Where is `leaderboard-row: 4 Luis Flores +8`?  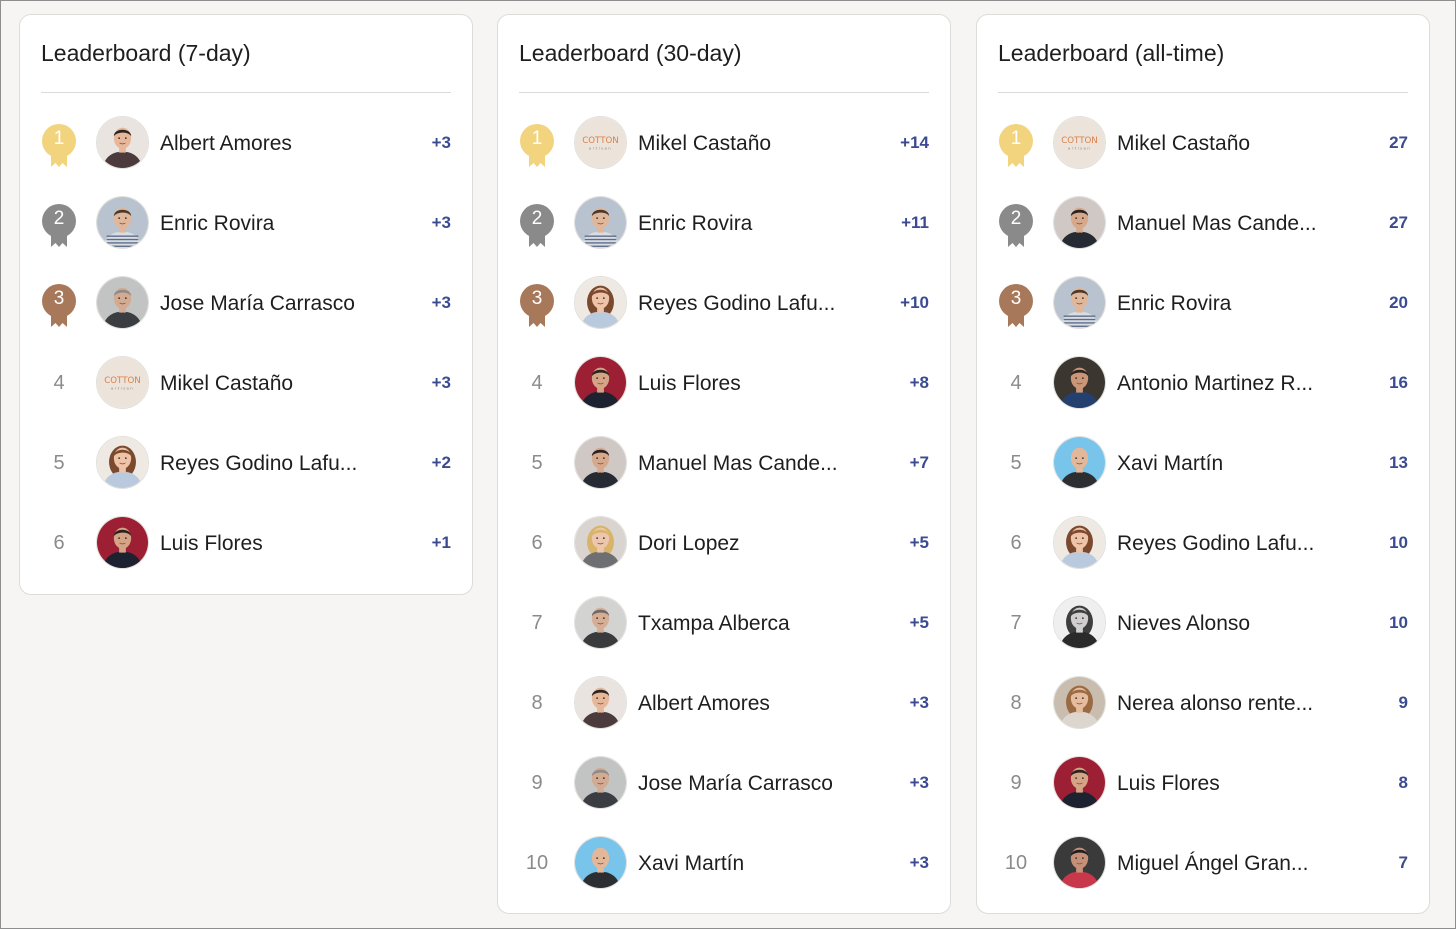
leaderboard-row: 4 Luis Flores +8 is located at coordinates (724, 383).